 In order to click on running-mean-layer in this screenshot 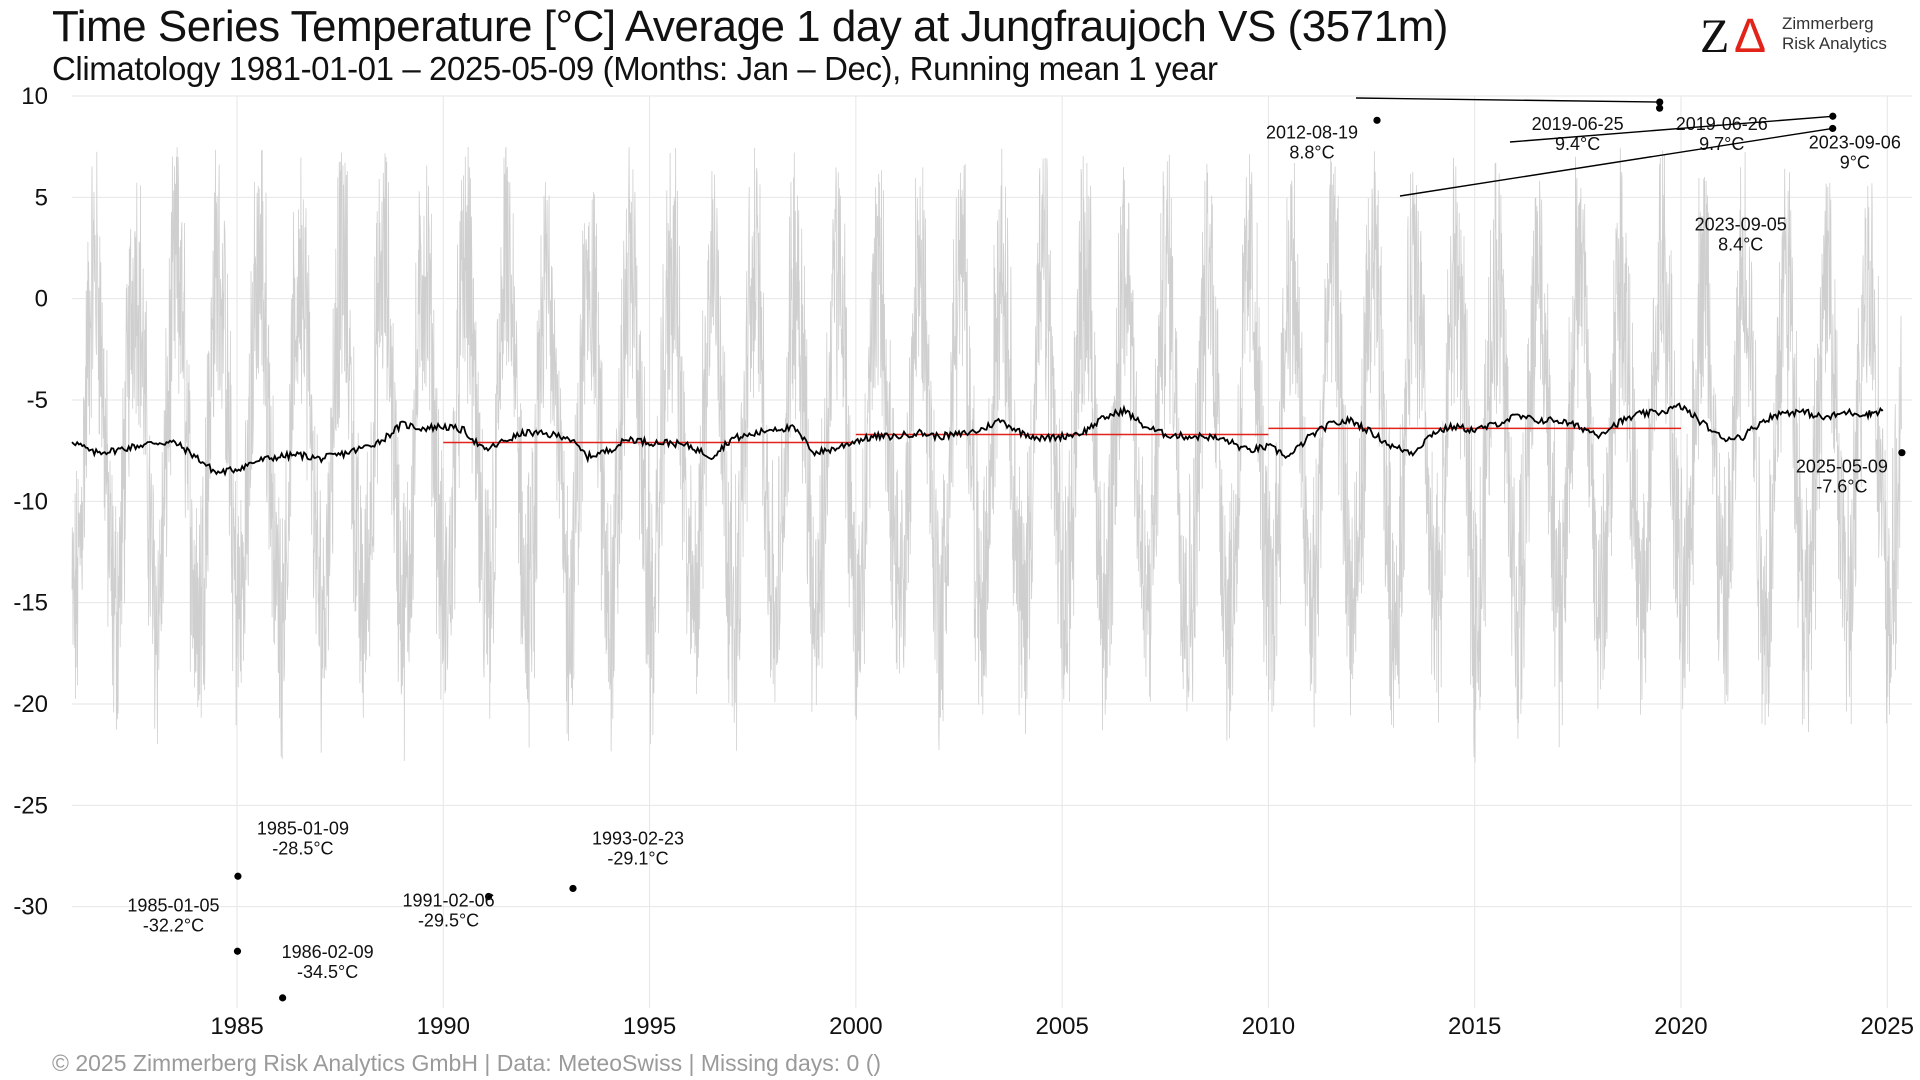, I will do `click(977, 439)`.